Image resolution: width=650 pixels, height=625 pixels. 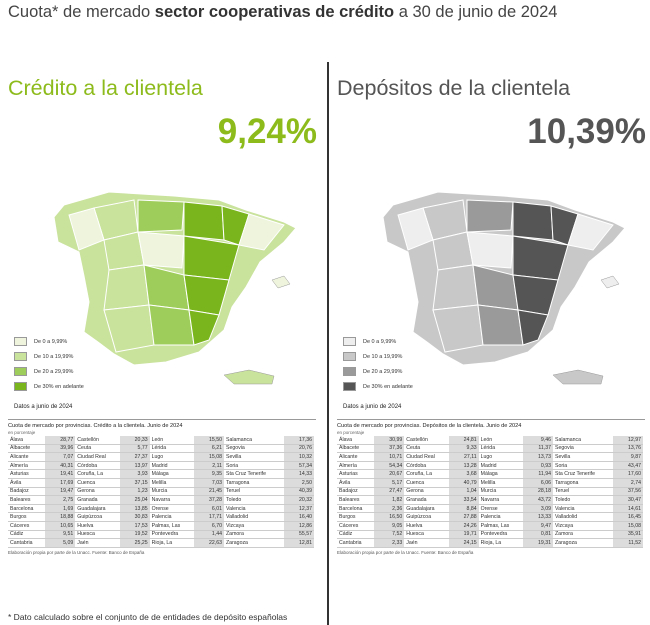 I want to click on province-name: Zaragoza, so click(x=583, y=543).